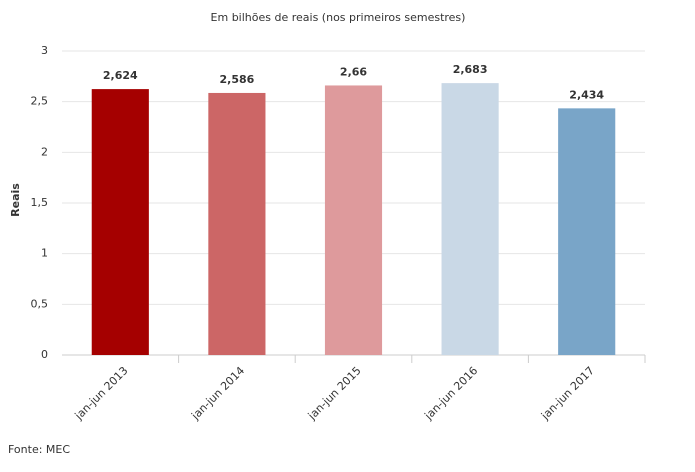 Image resolution: width=695 pixels, height=472 pixels. I want to click on y-tick-label: 3, so click(44, 50).